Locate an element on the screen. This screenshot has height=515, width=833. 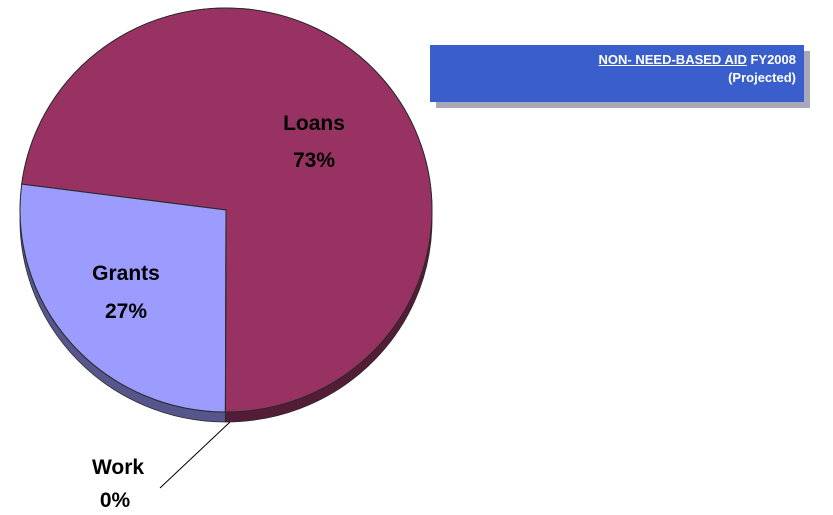
chart-title-line: NON- NEED-BASED AID FY2008 is located at coordinates (613, 60).